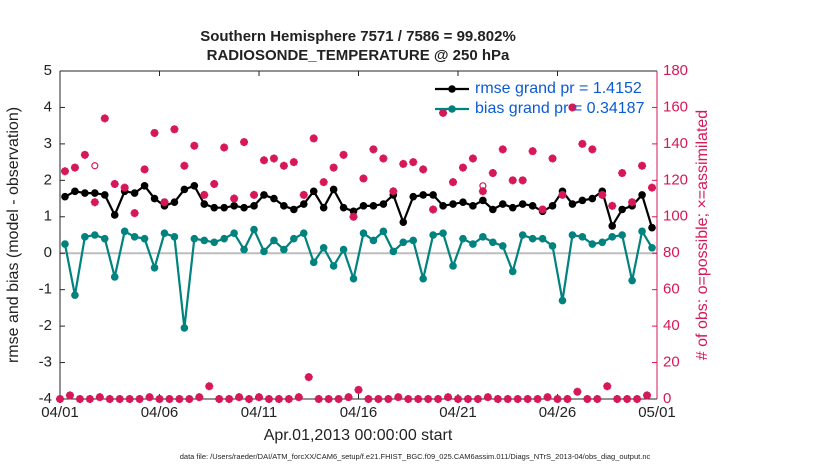 This screenshot has height=470, width=830. I want to click on y-tick-label: 0, so click(48, 252).